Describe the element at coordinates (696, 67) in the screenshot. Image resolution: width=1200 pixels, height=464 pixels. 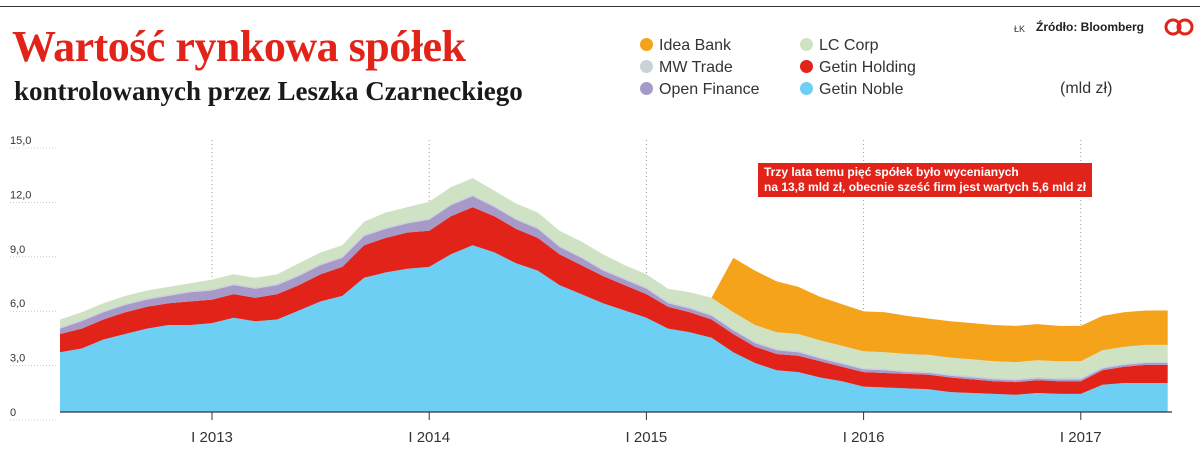
I see `legend-label: MW Trade` at that location.